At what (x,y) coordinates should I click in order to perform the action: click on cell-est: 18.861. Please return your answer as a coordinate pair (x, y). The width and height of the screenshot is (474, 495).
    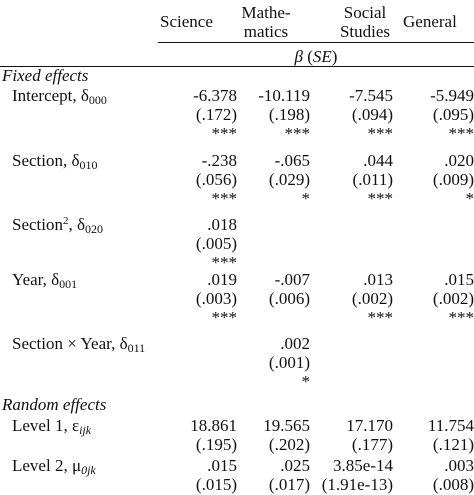
    Looking at the image, I should click on (213, 425).